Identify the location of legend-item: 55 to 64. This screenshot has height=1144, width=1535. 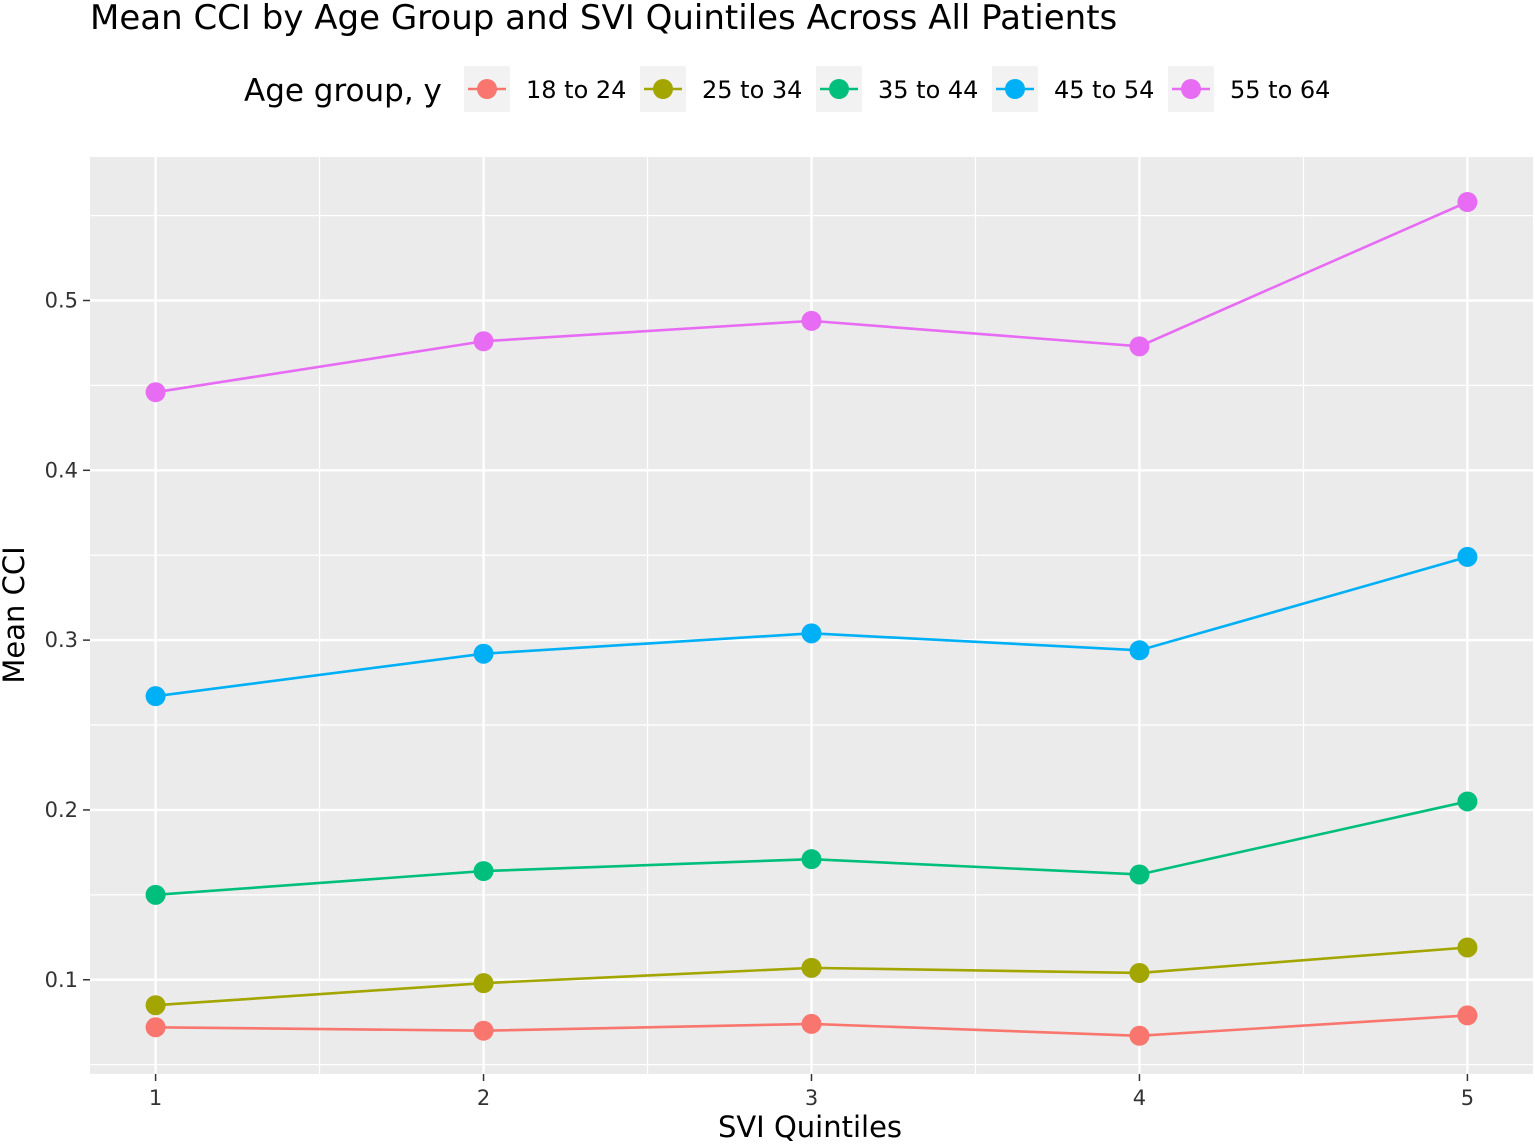
(1249, 89).